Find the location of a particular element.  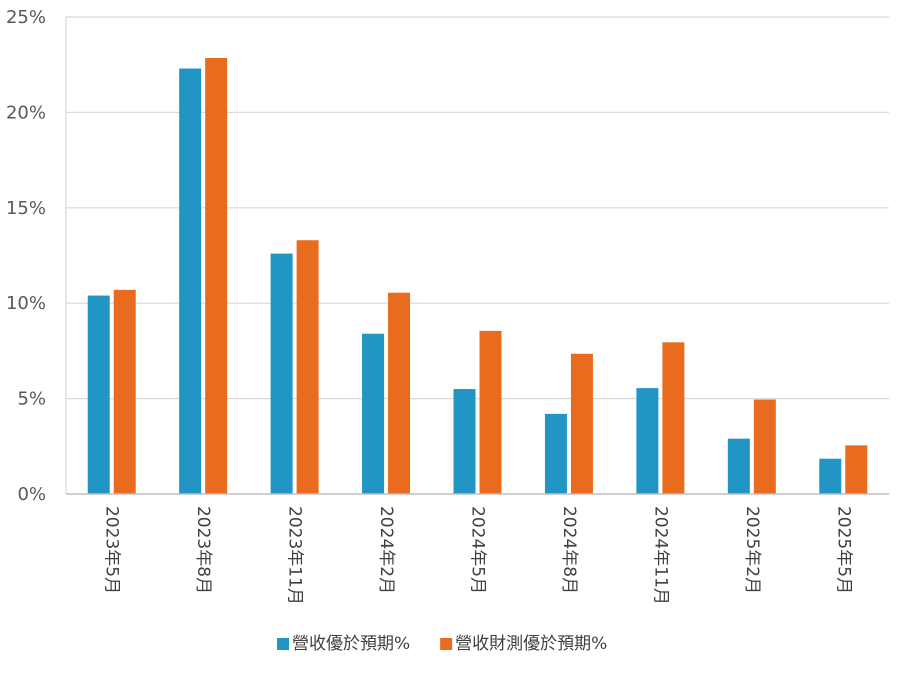

x-tick-label: 2024年2月 is located at coordinates (386, 550).